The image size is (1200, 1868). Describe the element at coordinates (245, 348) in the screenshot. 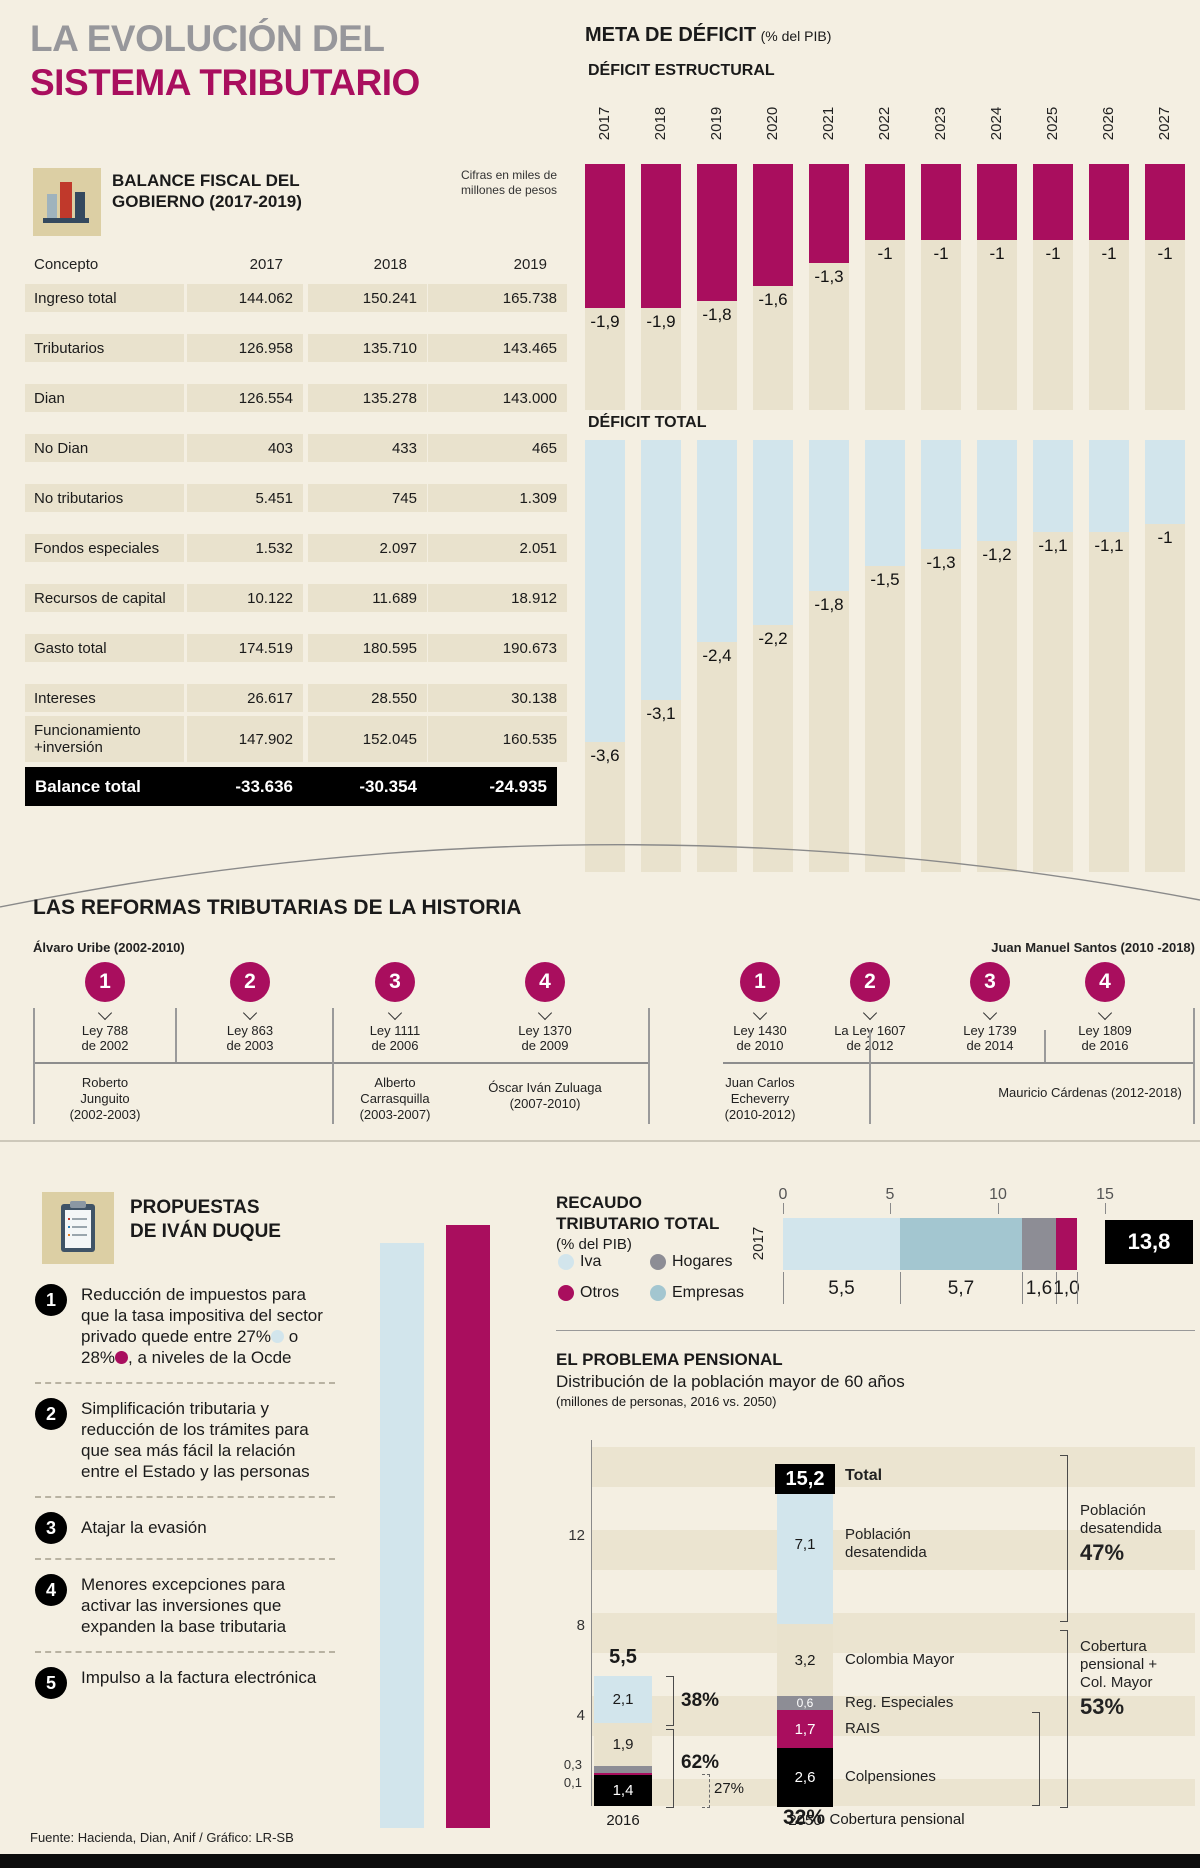

I see `table-cell-value: 126.958` at that location.